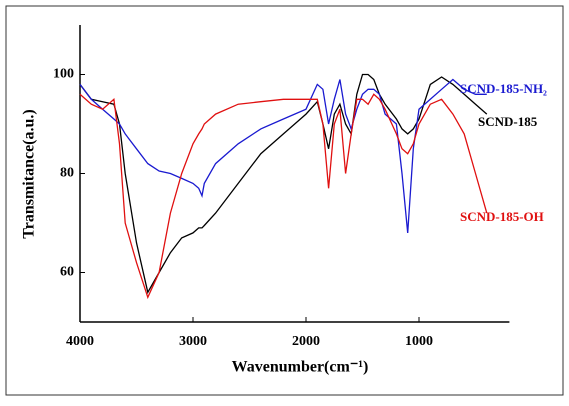 This screenshot has width=569, height=406. I want to click on series-label: SCND-185, so click(508, 121).